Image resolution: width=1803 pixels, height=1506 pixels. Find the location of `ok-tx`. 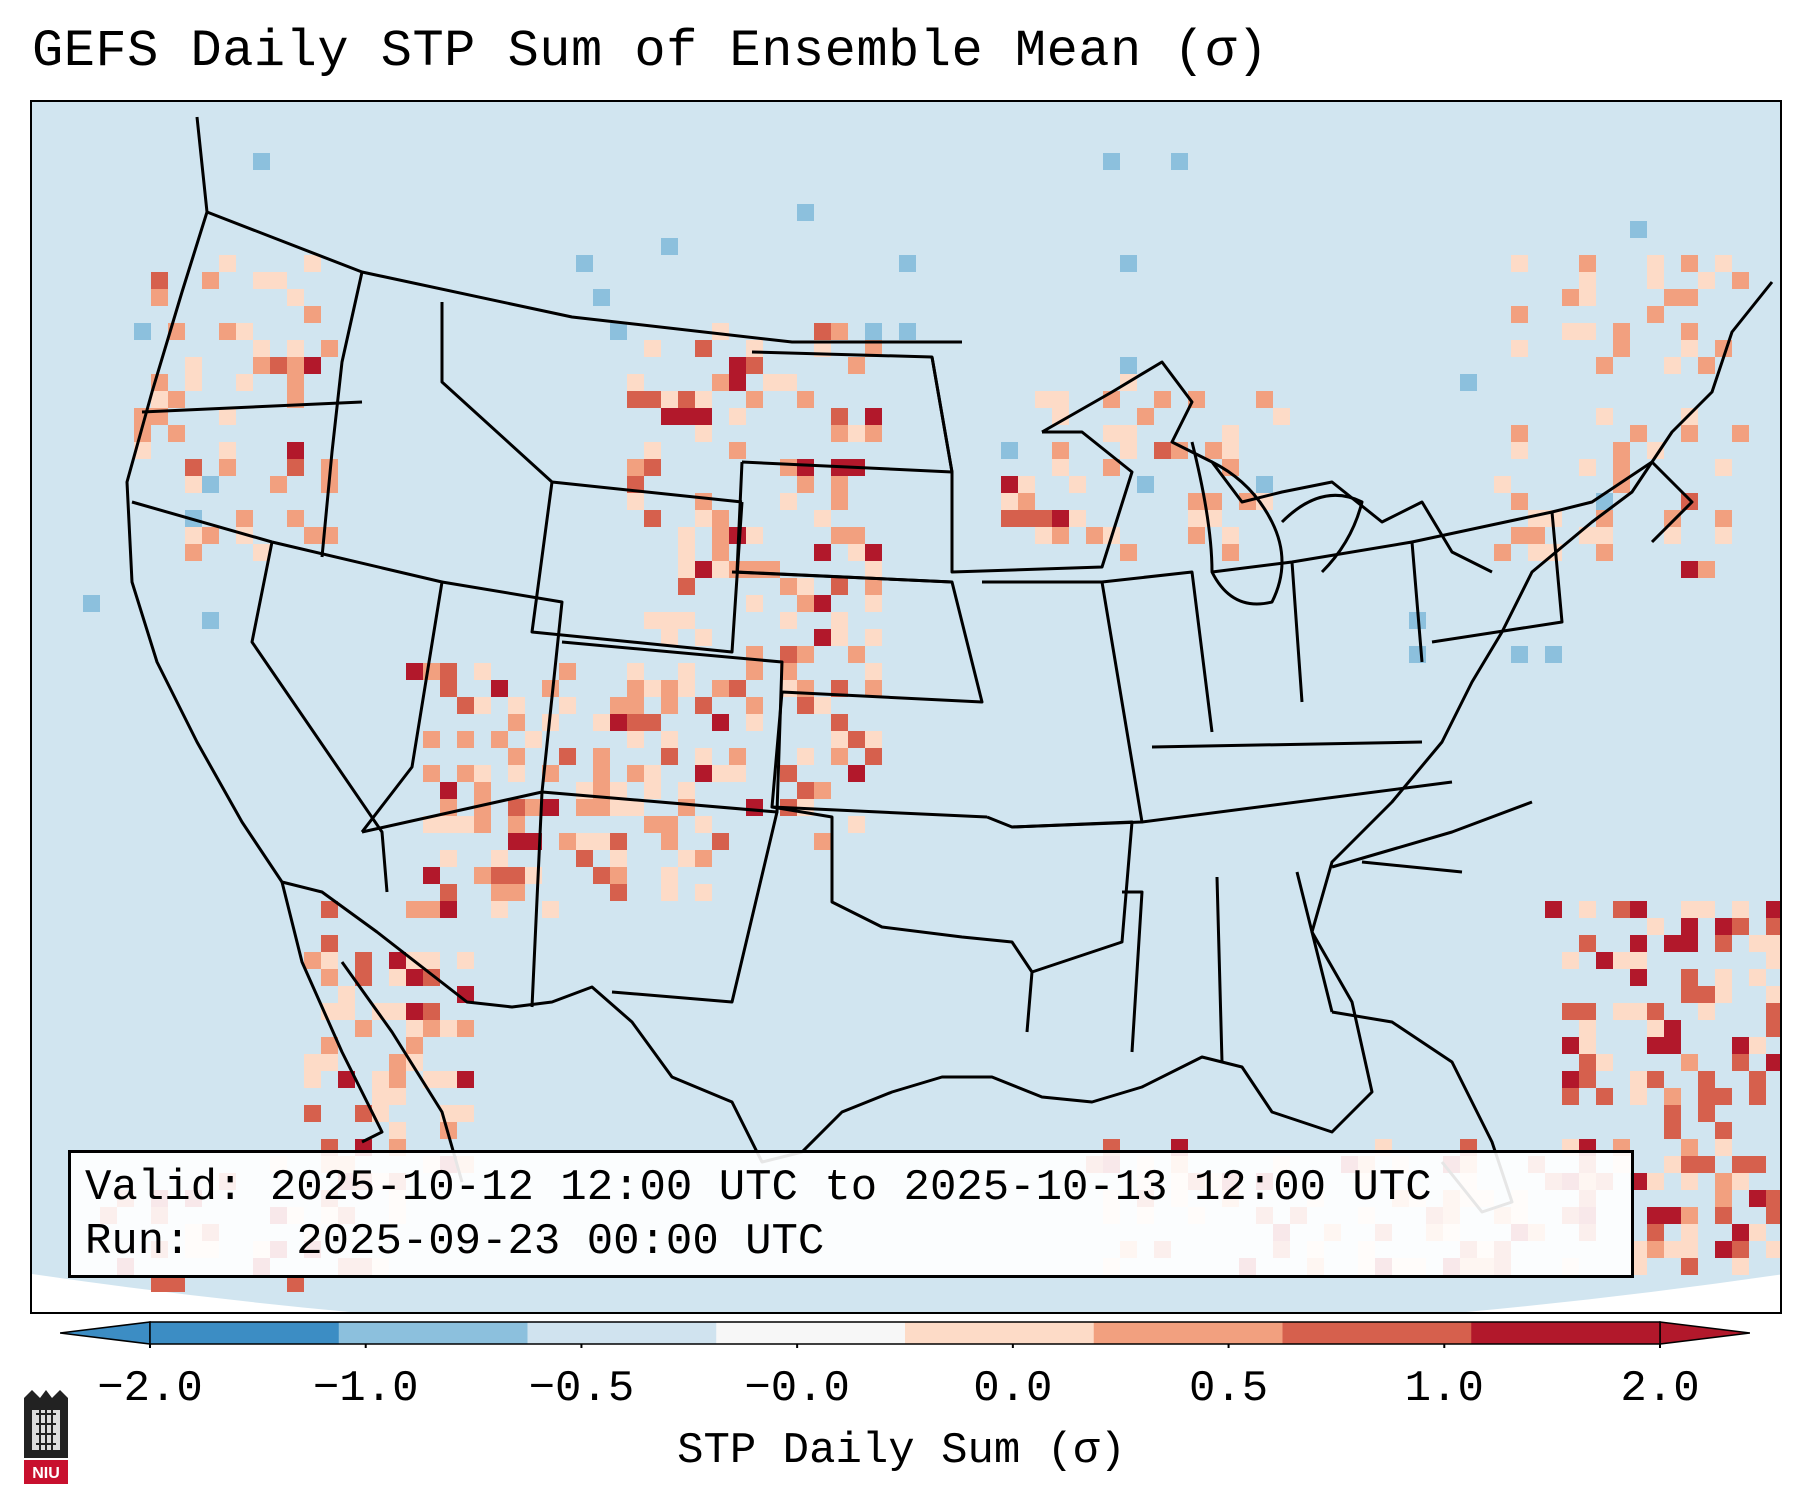

ok-tx is located at coordinates (902, 919).